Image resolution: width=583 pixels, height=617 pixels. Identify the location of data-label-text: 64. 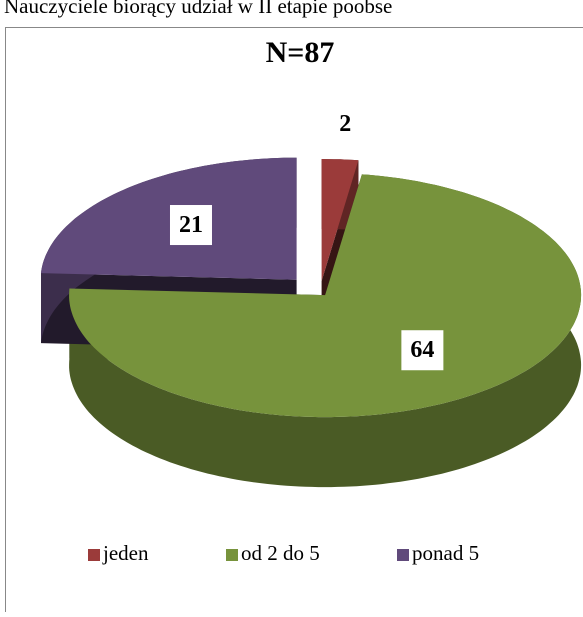
(422, 350).